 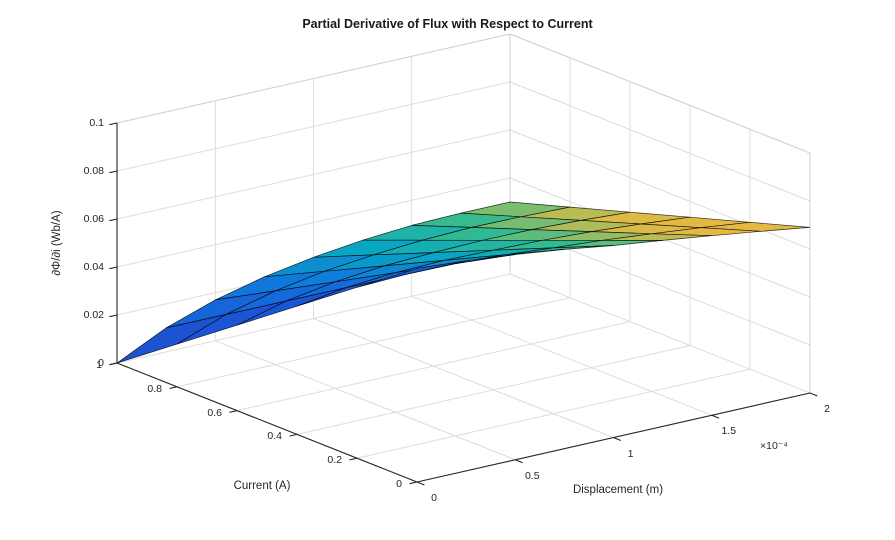 I want to click on y-tick-label: 0.4, so click(x=274, y=436).